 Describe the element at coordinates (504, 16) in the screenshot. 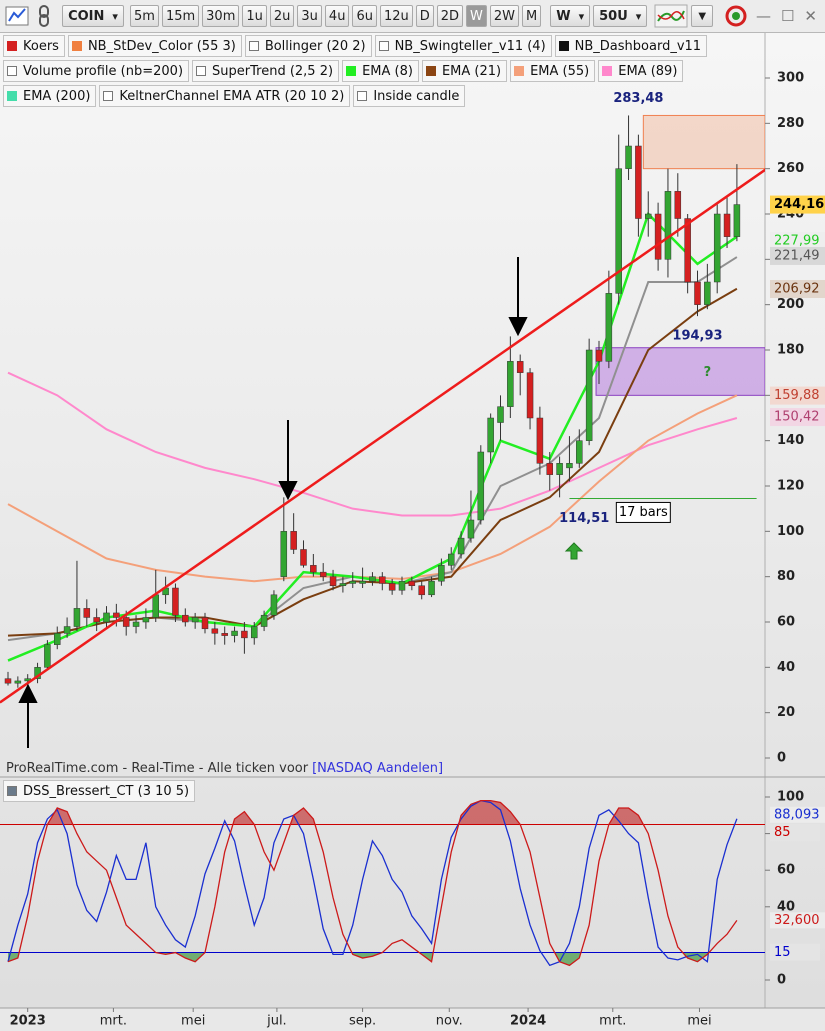

I see `interval-button: 2W` at that location.